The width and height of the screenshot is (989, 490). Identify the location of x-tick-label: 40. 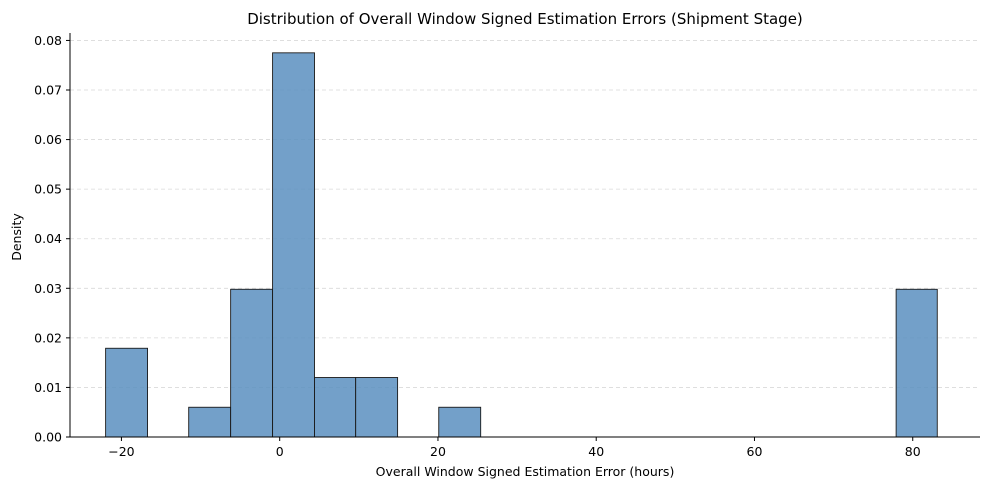
(596, 451).